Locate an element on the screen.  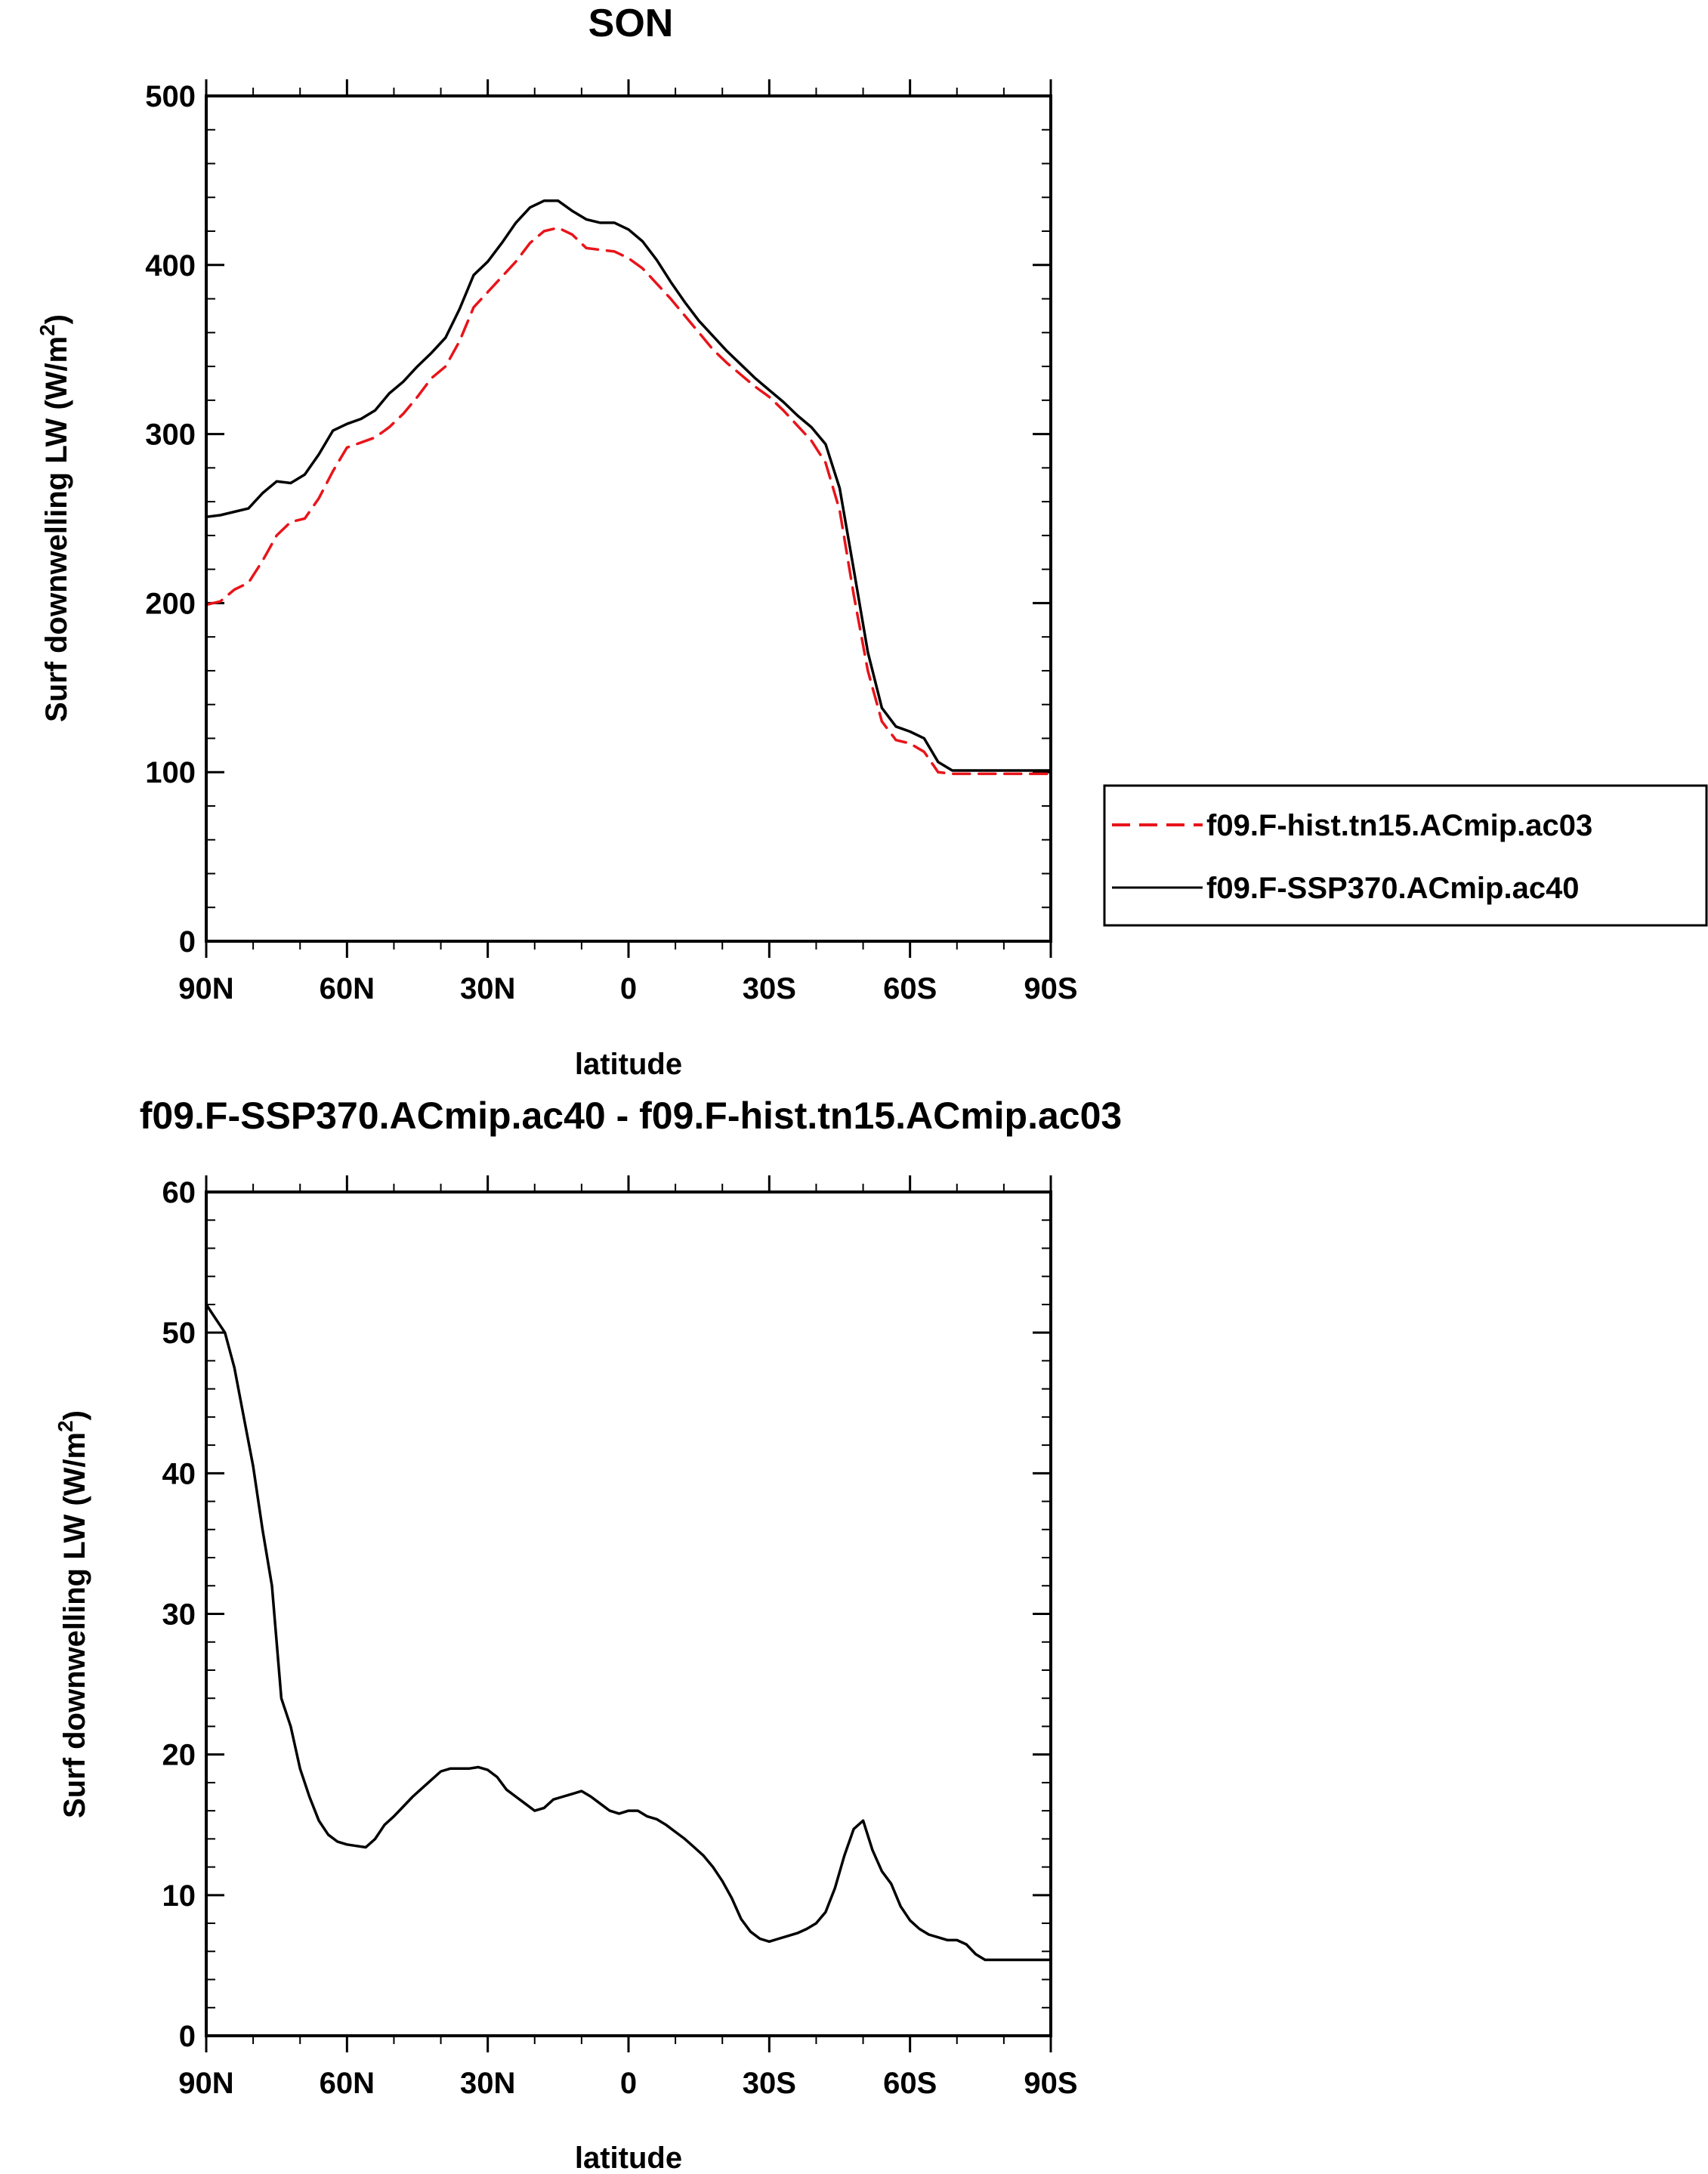
y-tick-label: 200 is located at coordinates (170, 603).